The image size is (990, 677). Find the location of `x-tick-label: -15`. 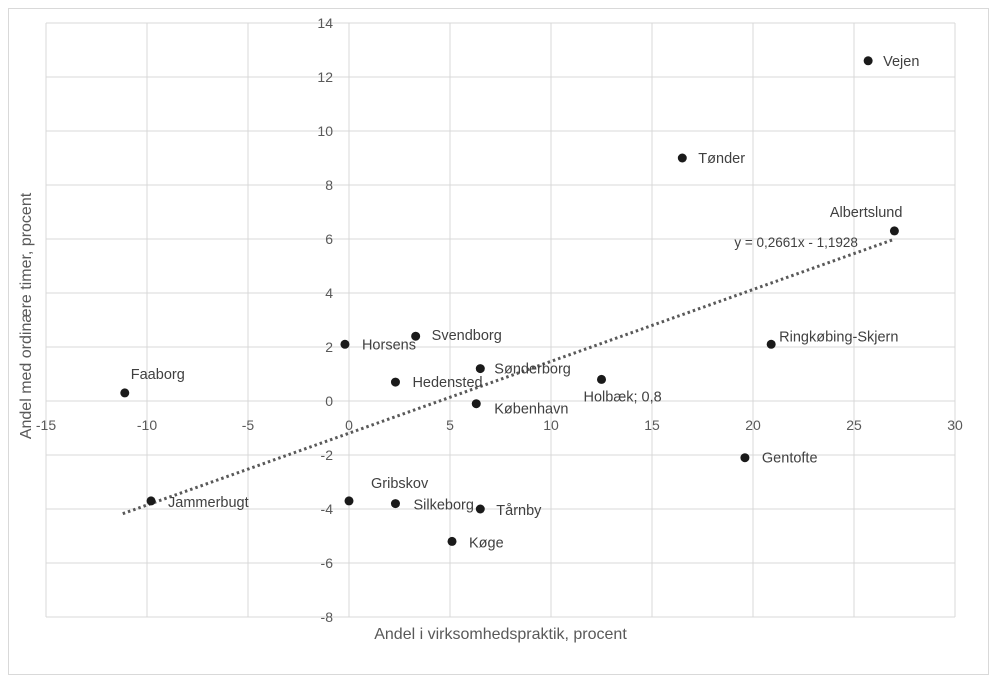

x-tick-label: -15 is located at coordinates (46, 425).